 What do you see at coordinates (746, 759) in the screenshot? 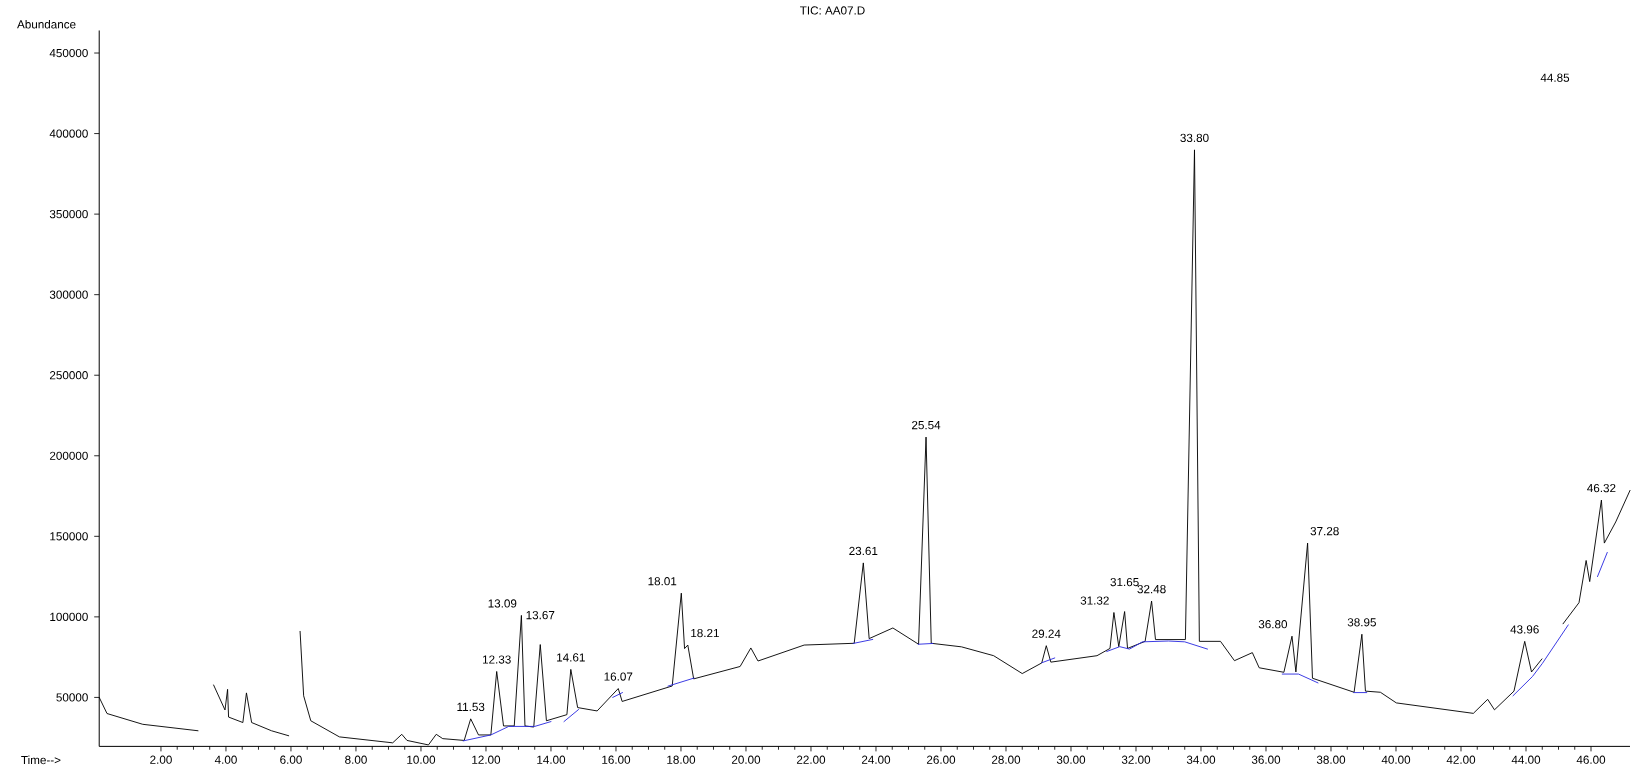
I see `x-tick-label: 20.00` at bounding box center [746, 759].